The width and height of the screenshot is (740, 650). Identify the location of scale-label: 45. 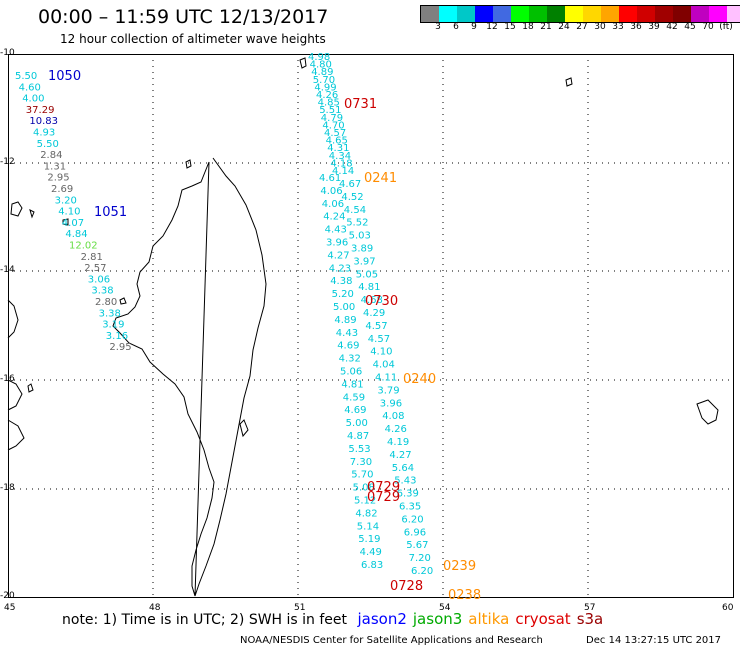
(690, 27).